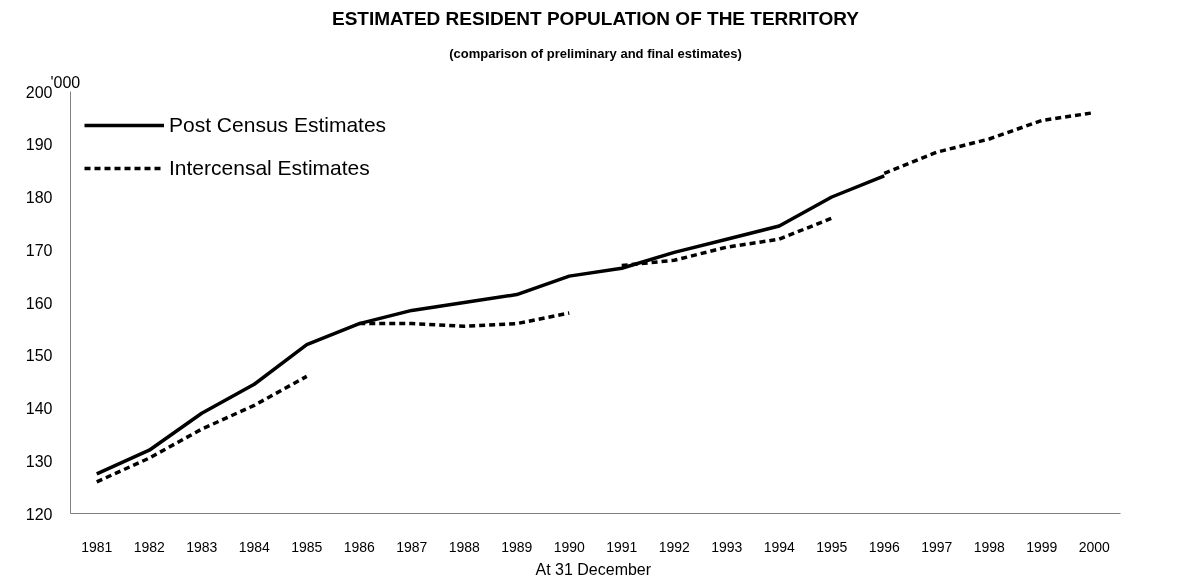  What do you see at coordinates (1042, 546) in the screenshot?
I see `x-tick-label: 1999` at bounding box center [1042, 546].